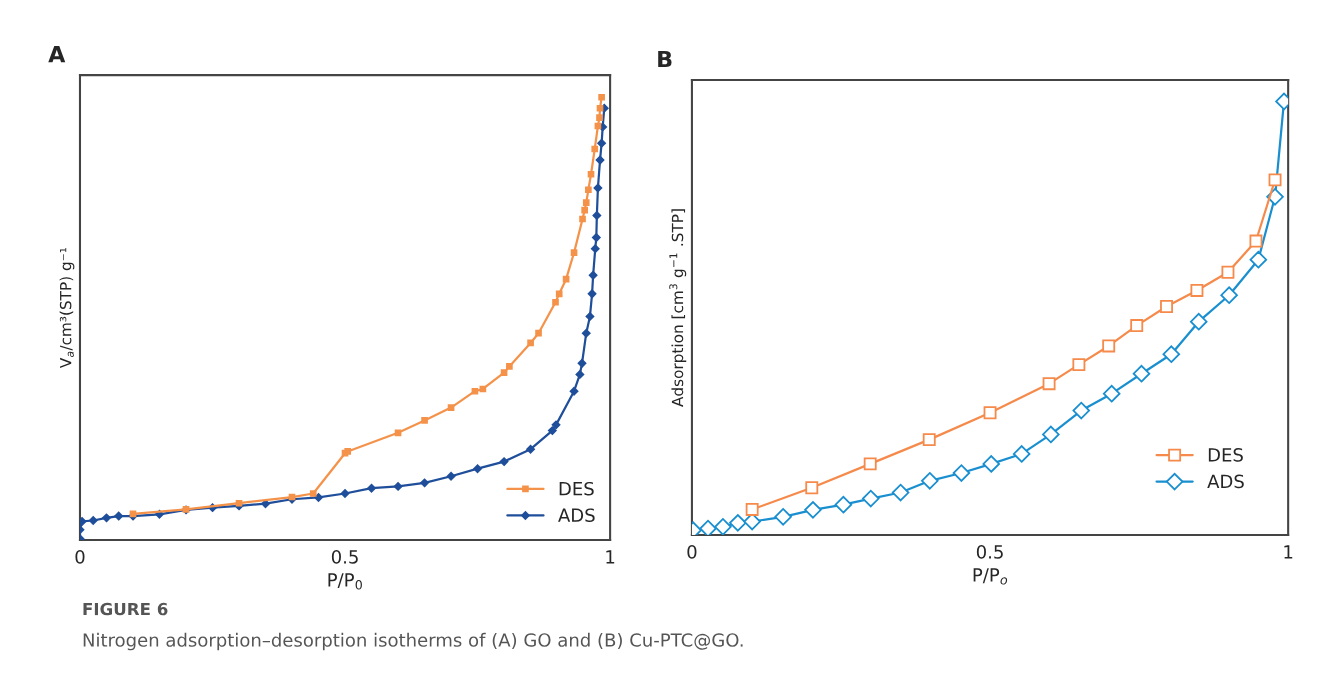  I want to click on chart-title: A, so click(57, 54).